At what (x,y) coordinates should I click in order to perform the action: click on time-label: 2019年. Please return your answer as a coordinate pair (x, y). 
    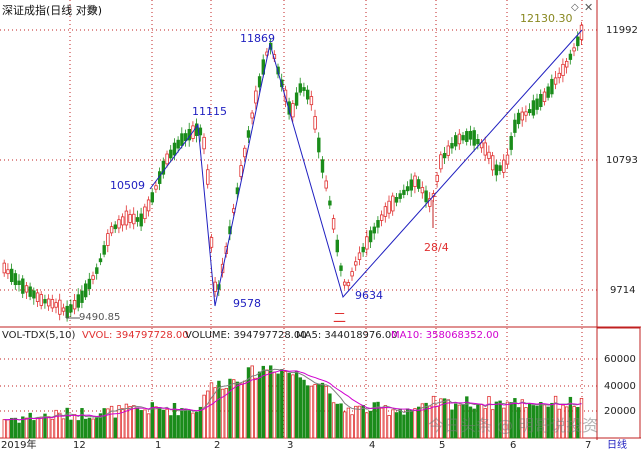
    Looking at the image, I should click on (19, 445).